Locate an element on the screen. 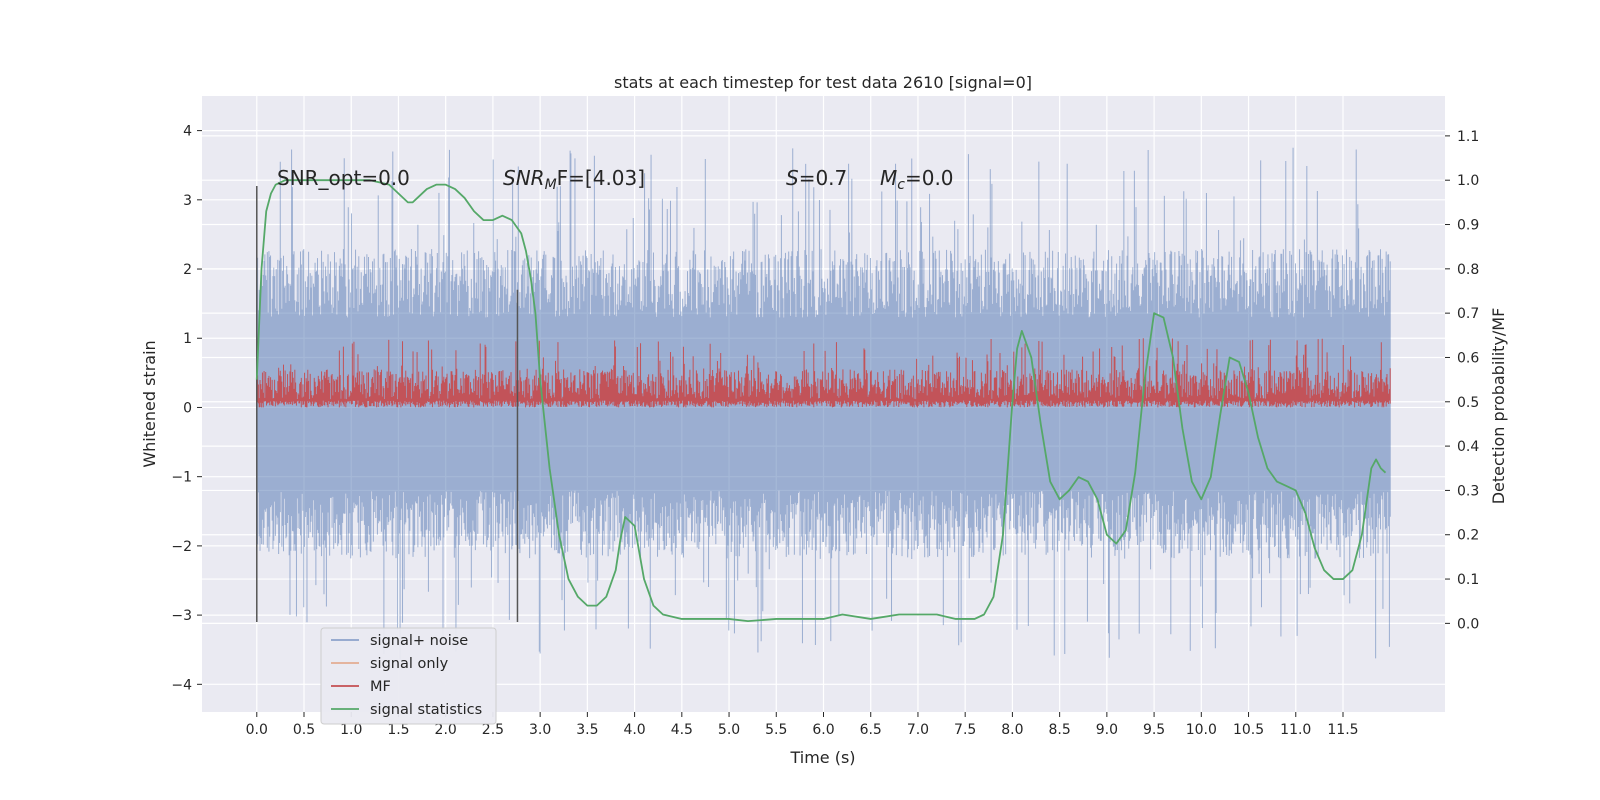 The width and height of the screenshot is (1600, 800). y-right-tick-label: 0.6 is located at coordinates (1468, 358).